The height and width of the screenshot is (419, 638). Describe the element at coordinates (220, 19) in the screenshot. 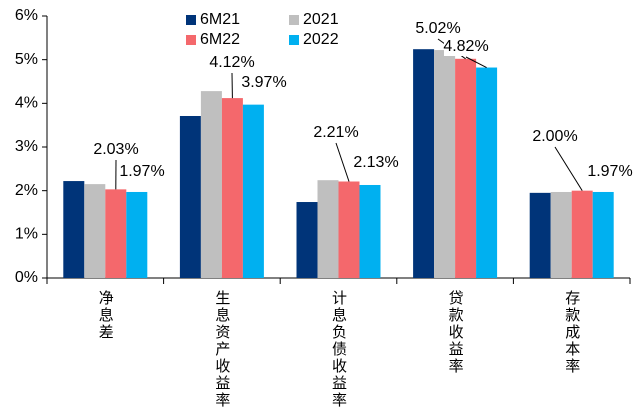

I see `legend-label: 6M21` at that location.